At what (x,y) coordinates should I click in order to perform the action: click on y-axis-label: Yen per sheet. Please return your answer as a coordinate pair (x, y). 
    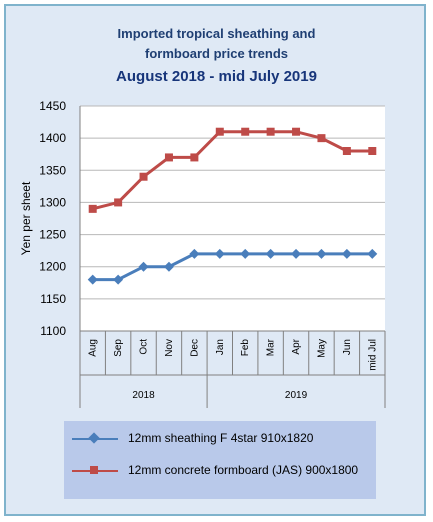
    Looking at the image, I should click on (26, 218).